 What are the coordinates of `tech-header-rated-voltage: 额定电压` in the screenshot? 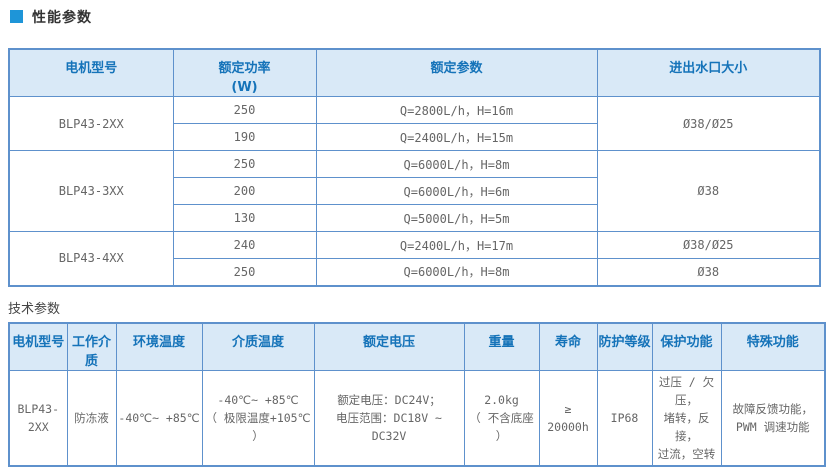 It's located at (389, 346).